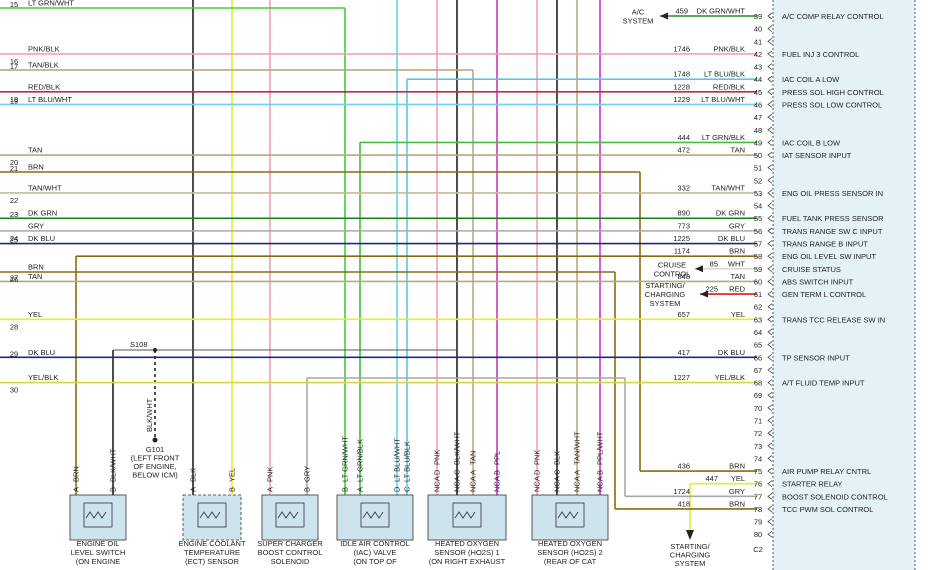 The image size is (933, 570). What do you see at coordinates (737, 289) in the screenshot?
I see `wire-color: RED` at bounding box center [737, 289].